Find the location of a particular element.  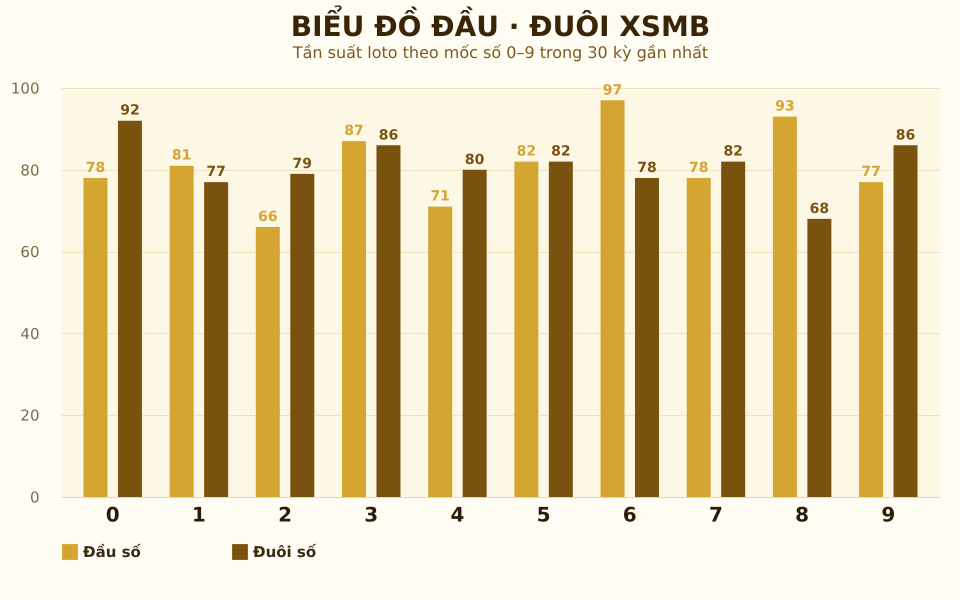

chart-title: BIỂU ĐỒ ĐẦU · ĐUÔI XSMB is located at coordinates (500, 24).